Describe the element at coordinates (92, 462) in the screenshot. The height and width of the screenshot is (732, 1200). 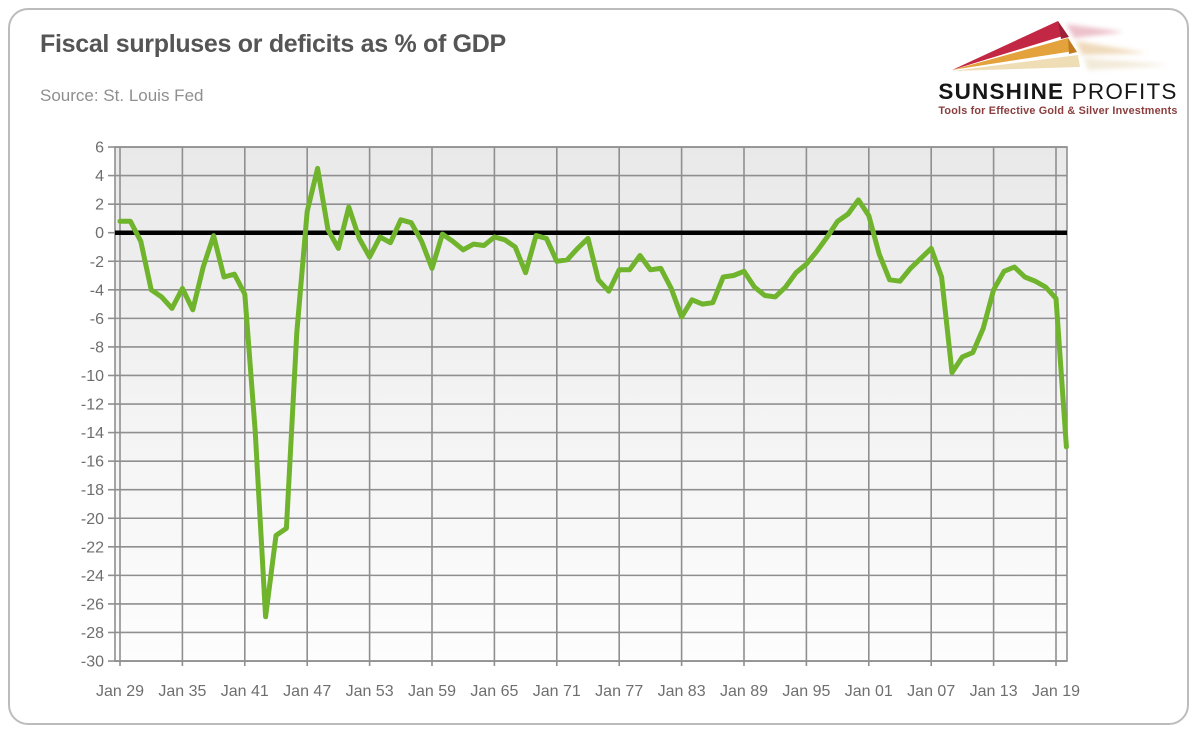
I see `y-tick-label: -16` at that location.